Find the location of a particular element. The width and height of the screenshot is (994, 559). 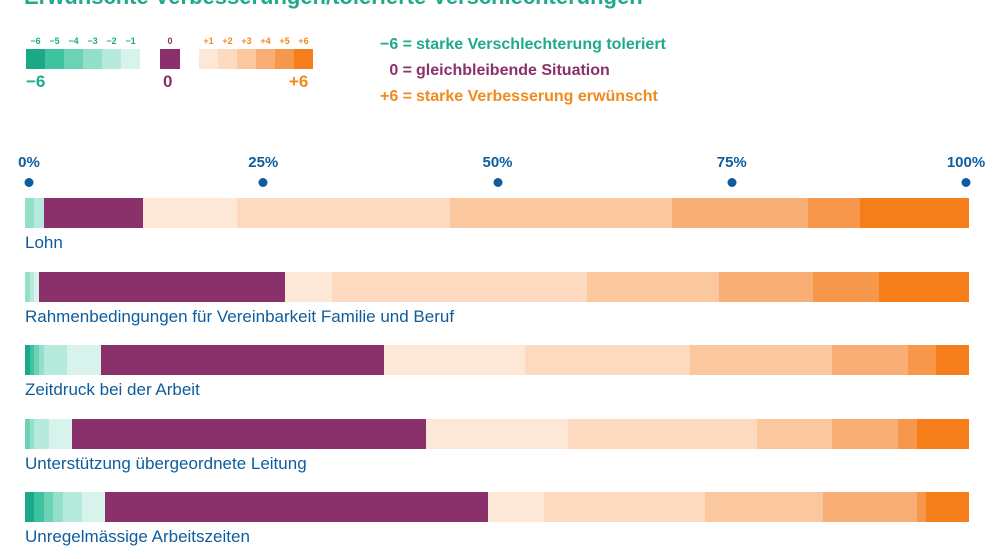

legend-explanation: −6 = starke Verschlechterung toleriert is located at coordinates (514, 45).